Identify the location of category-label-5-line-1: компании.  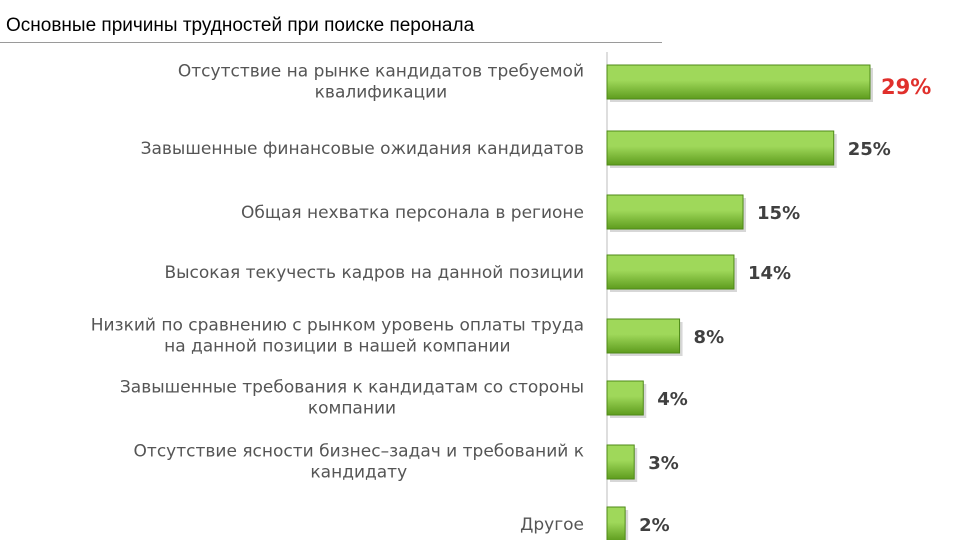
(352, 409).